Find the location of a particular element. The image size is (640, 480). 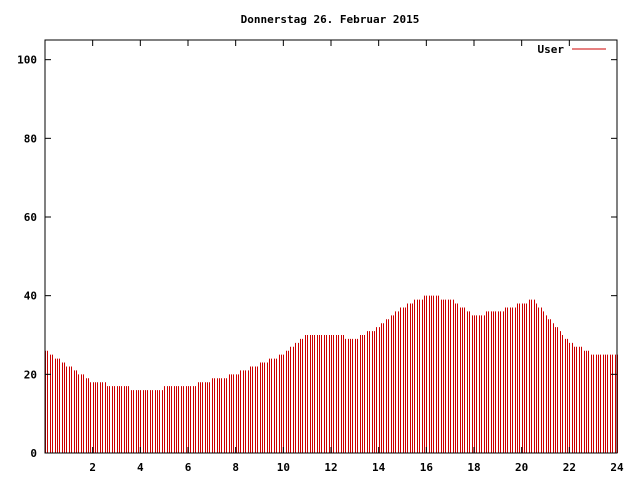

chart-title: Donnerstag 26. Februar 2015 is located at coordinates (330, 19).